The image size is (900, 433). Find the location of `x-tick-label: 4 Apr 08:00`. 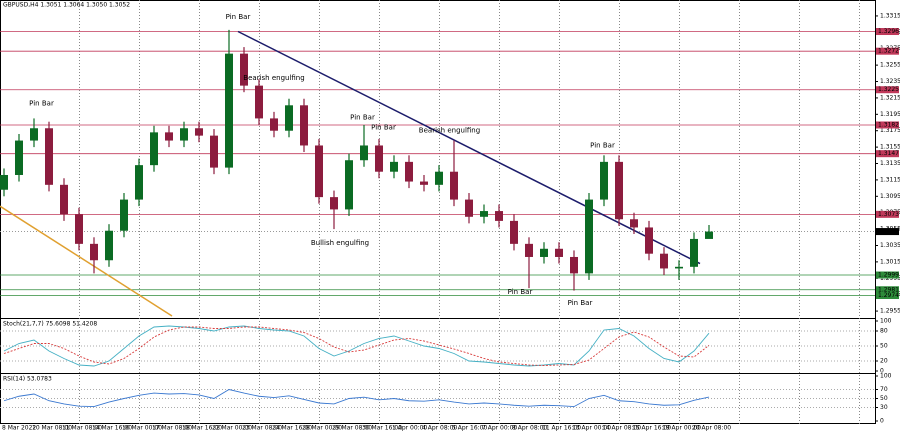

x-tick-label: 4 Apr 08:00 is located at coordinates (439, 428).